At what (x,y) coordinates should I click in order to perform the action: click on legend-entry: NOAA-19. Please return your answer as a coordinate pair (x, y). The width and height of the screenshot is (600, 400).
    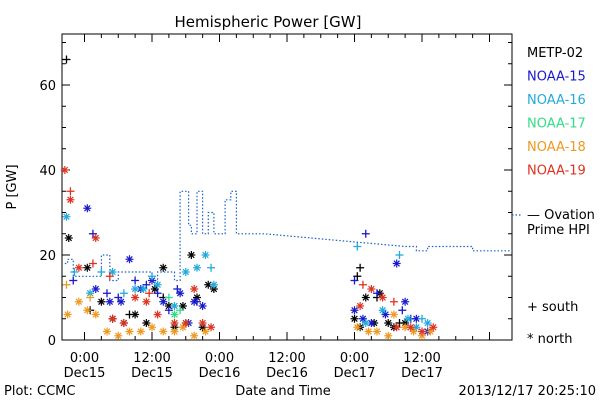
    Looking at the image, I should click on (556, 171).